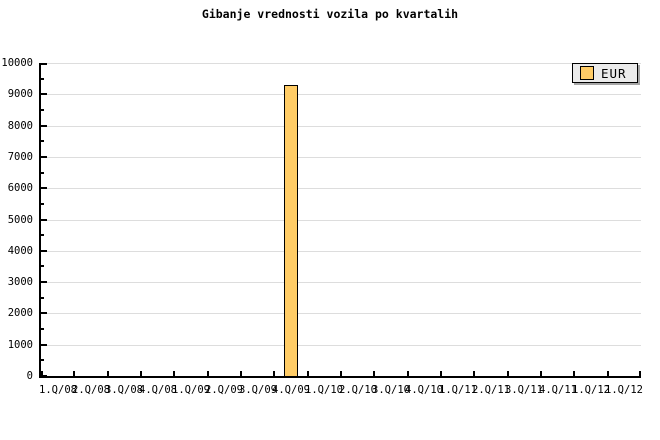 This screenshot has width=660, height=440. I want to click on y-axis-label: 0, so click(29, 376).